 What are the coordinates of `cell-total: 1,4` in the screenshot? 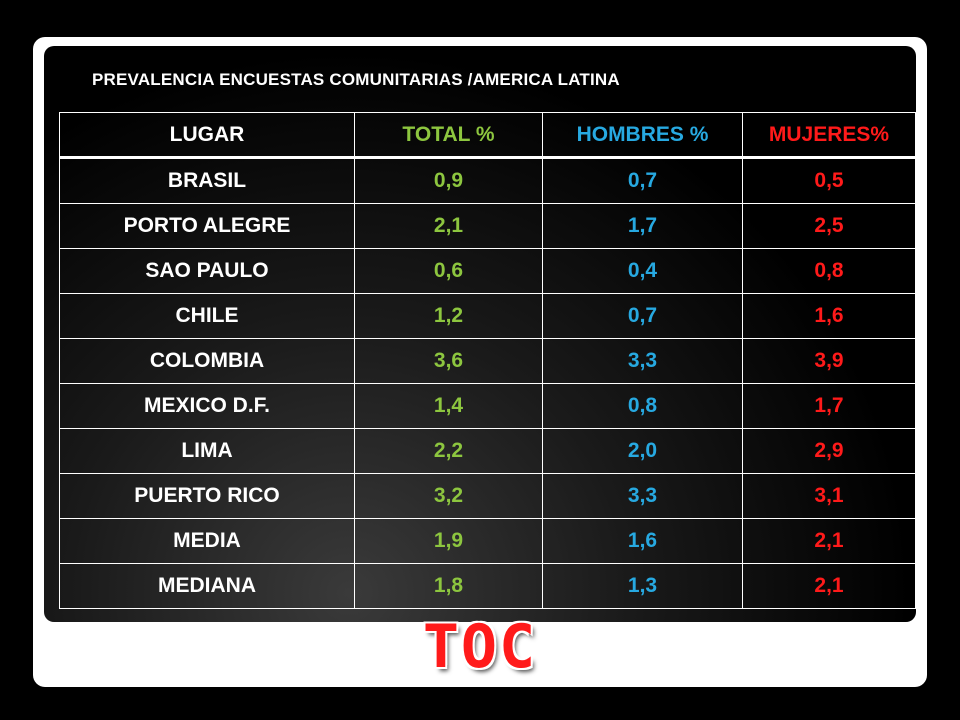 It's located at (448, 406).